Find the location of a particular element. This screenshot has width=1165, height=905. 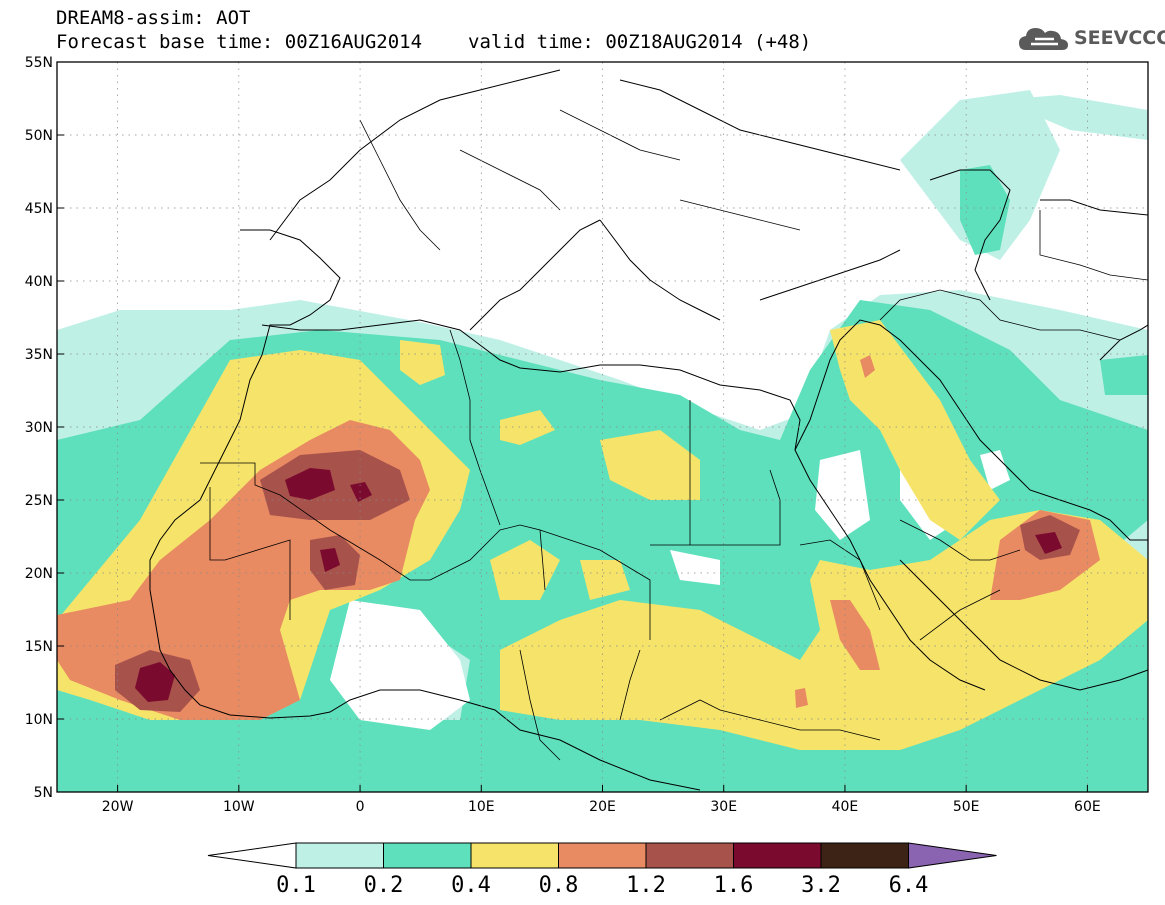

colorbar-level-label: 0.8 is located at coordinates (559, 885).